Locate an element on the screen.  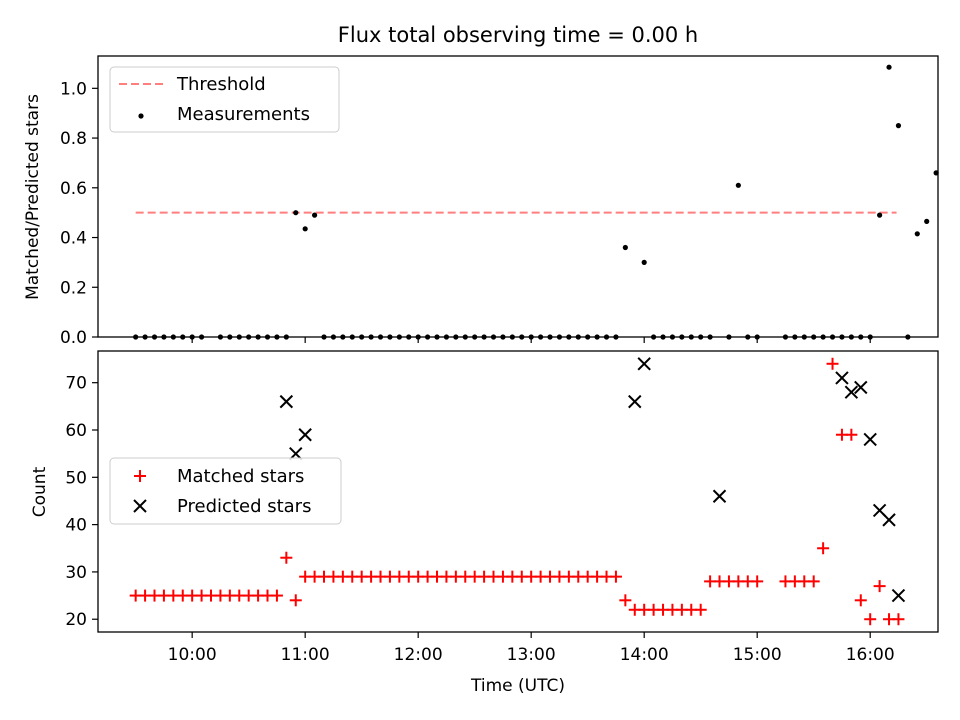
bottom-legend: Matched stars Predicted stars is located at coordinates (225, 491).